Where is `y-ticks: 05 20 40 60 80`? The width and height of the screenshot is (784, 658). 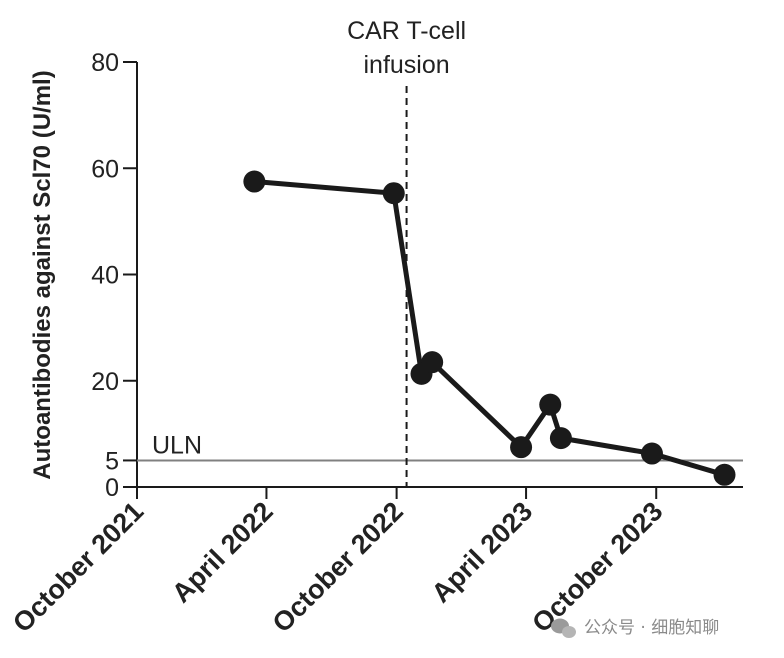
y-ticks: 05 20 40 60 80 is located at coordinates (114, 275).